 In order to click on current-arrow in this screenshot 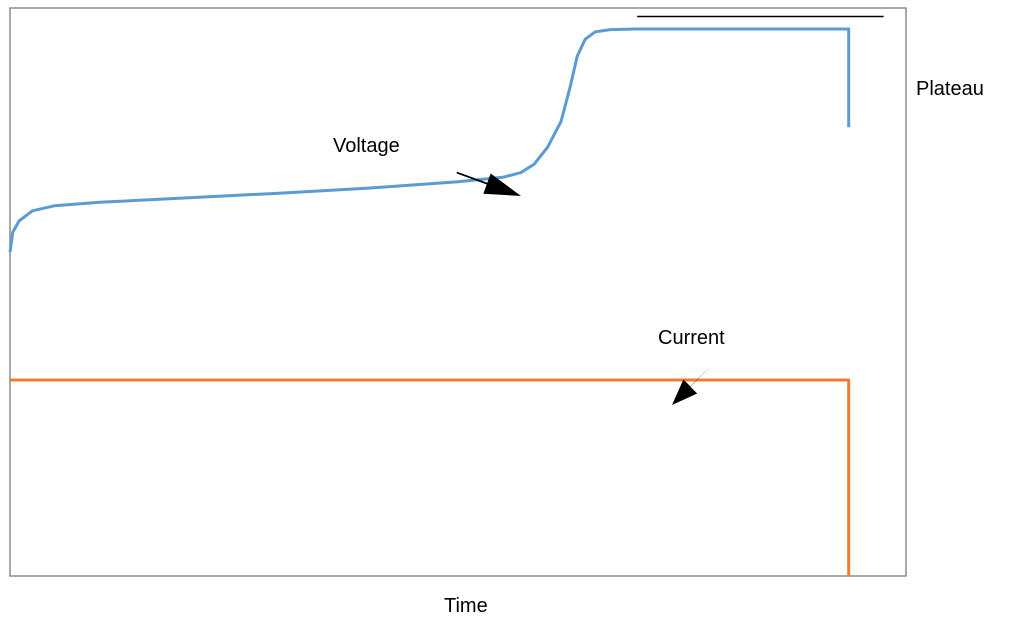, I will do `click(690, 386)`.